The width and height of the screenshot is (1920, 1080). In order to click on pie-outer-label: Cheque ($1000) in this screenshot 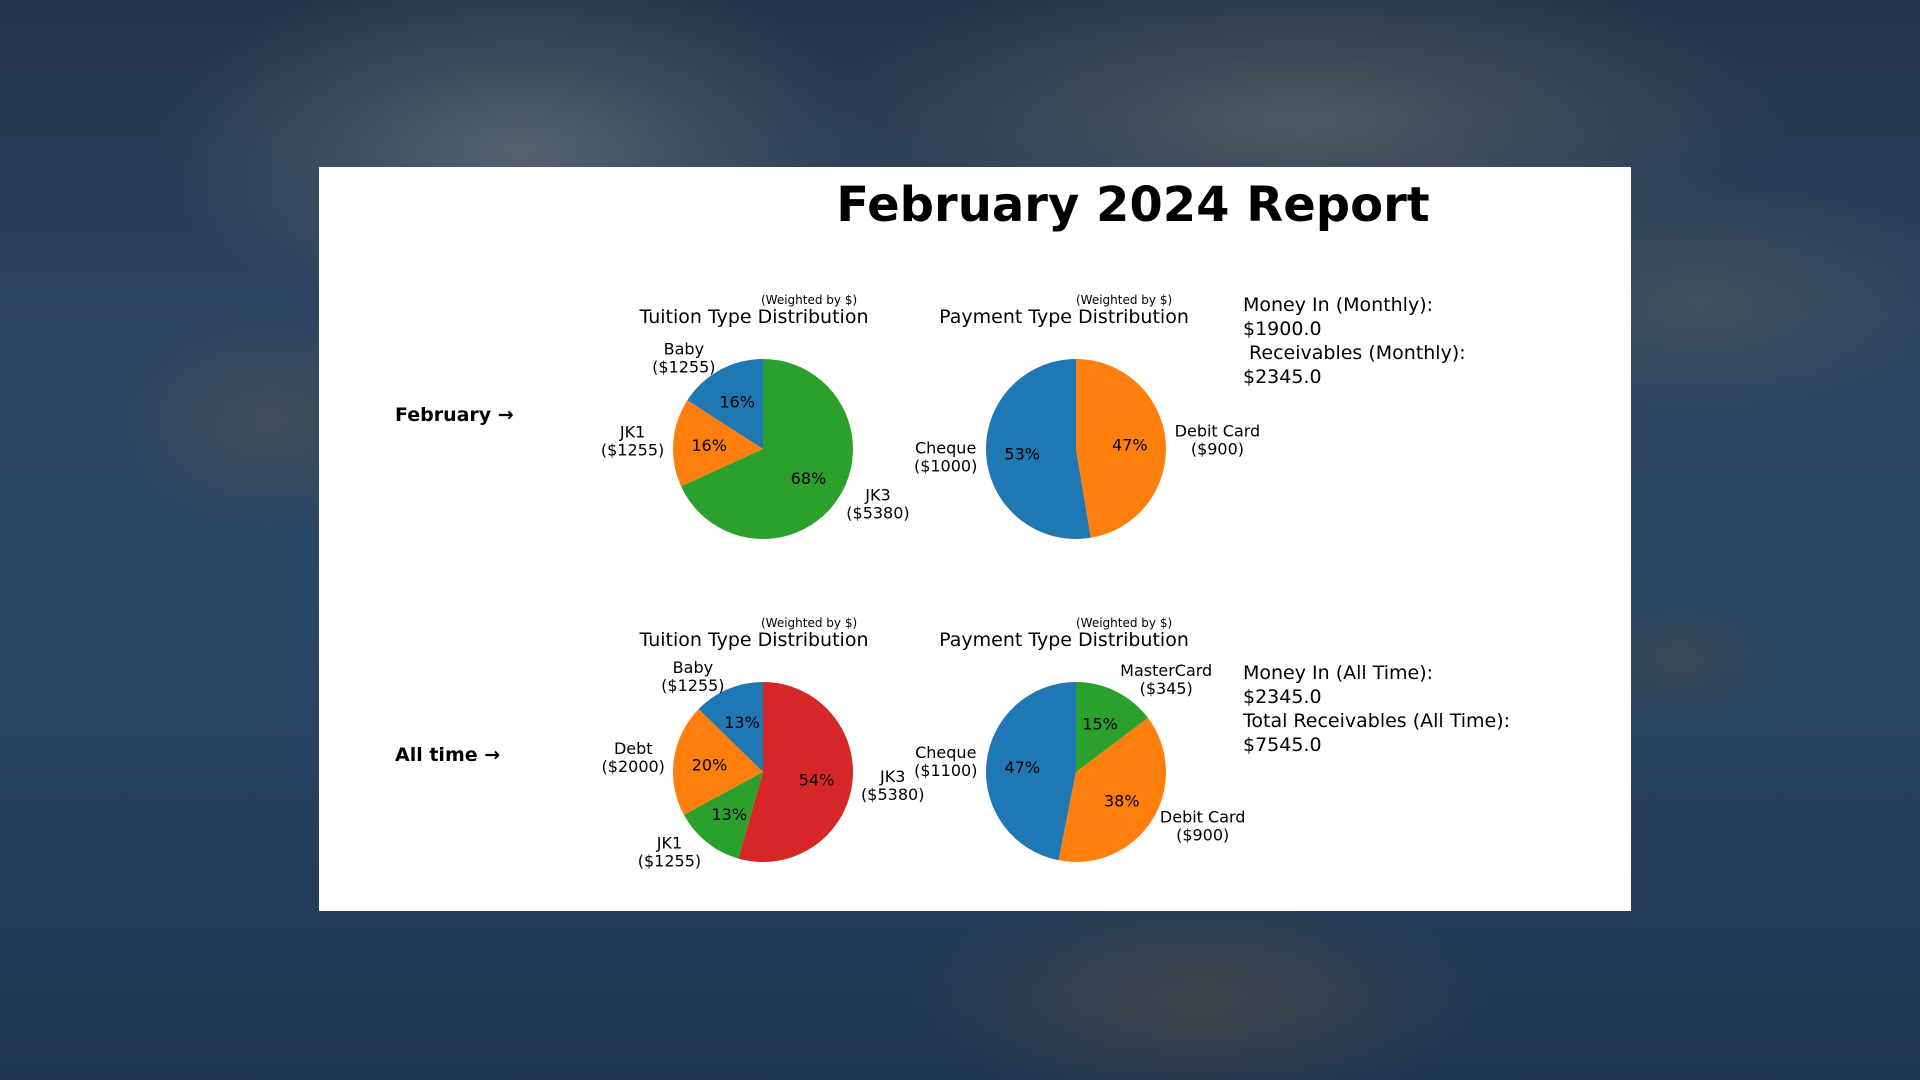, I will do `click(945, 457)`.